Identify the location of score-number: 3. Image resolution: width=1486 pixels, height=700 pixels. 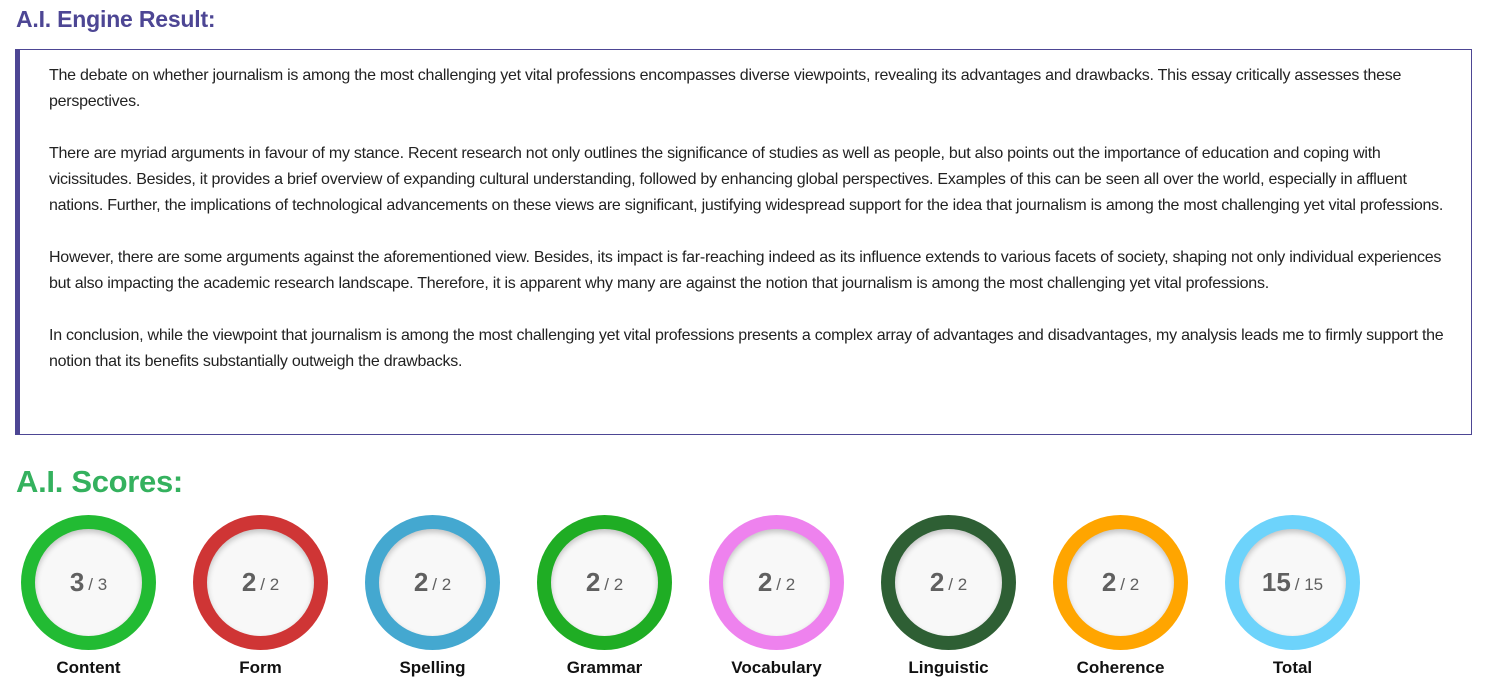
(77, 582).